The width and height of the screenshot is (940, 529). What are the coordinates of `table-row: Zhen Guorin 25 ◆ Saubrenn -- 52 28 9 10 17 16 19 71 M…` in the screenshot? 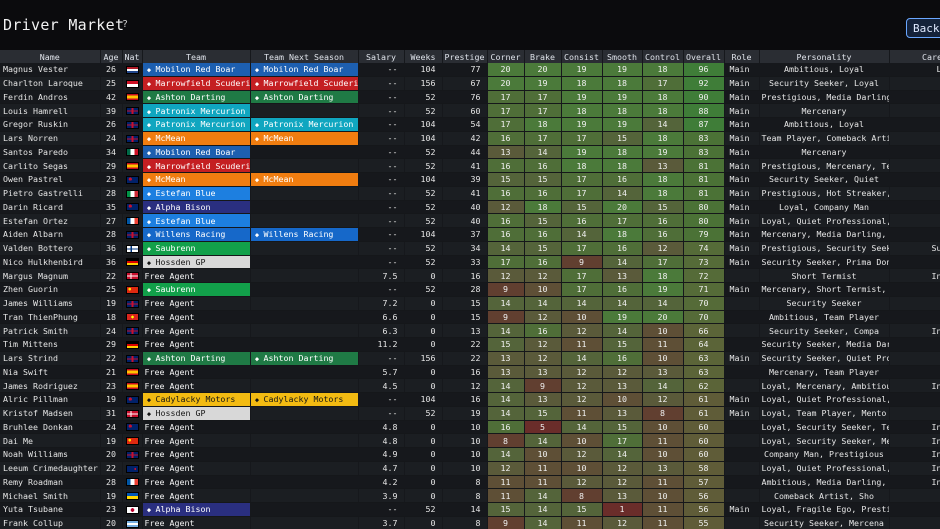 It's located at (470, 289).